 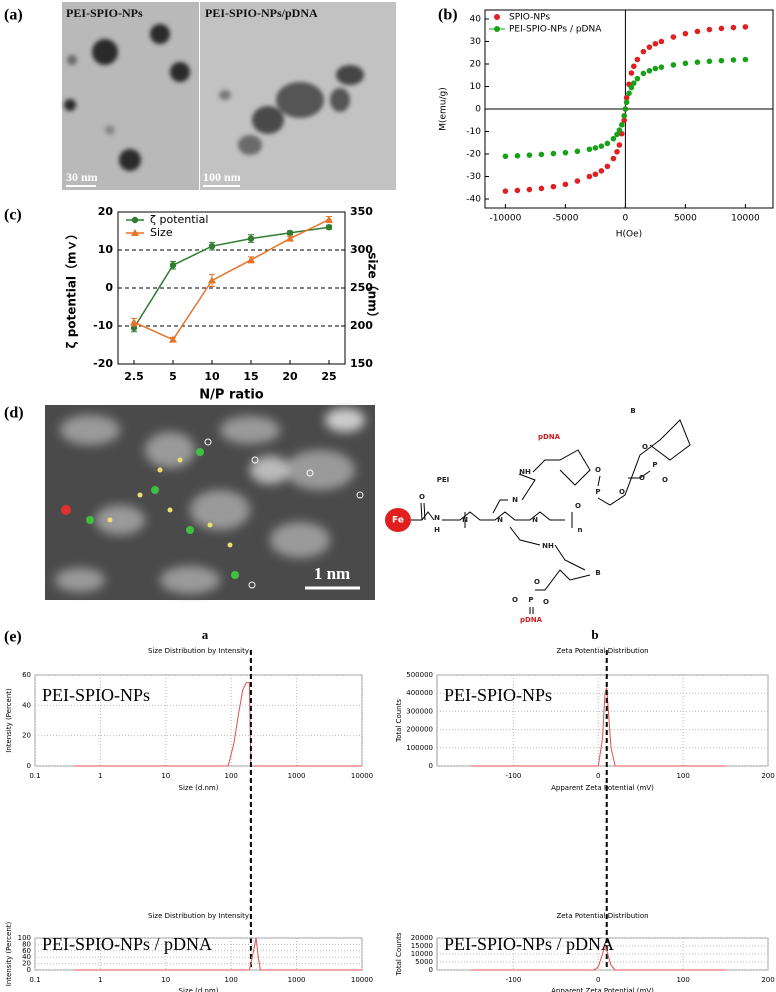 I want to click on structure-label: pDNA, so click(x=549, y=437).